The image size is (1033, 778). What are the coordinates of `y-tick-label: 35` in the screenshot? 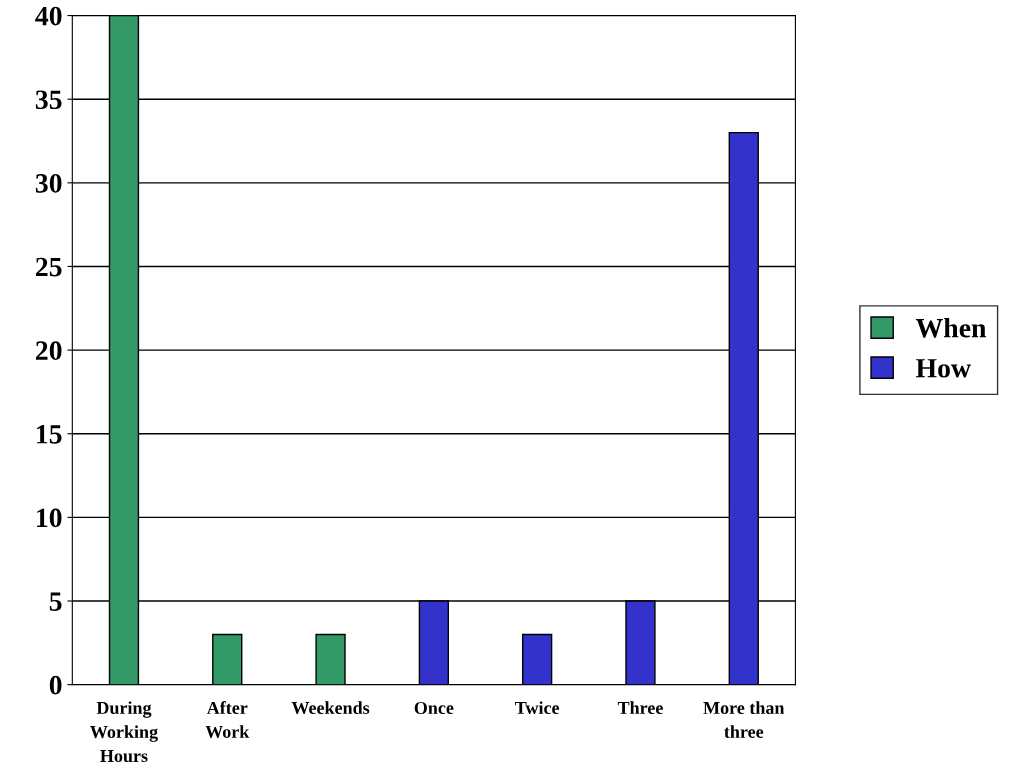 It's located at (48, 100).